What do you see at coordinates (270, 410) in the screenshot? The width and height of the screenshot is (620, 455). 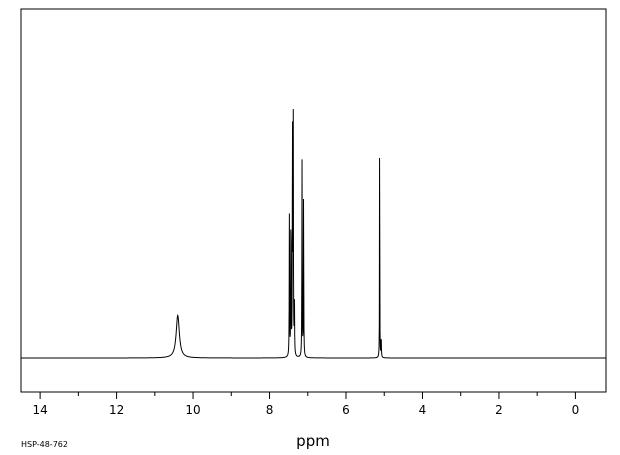 I see `tick-label-8: 8` at bounding box center [270, 410].